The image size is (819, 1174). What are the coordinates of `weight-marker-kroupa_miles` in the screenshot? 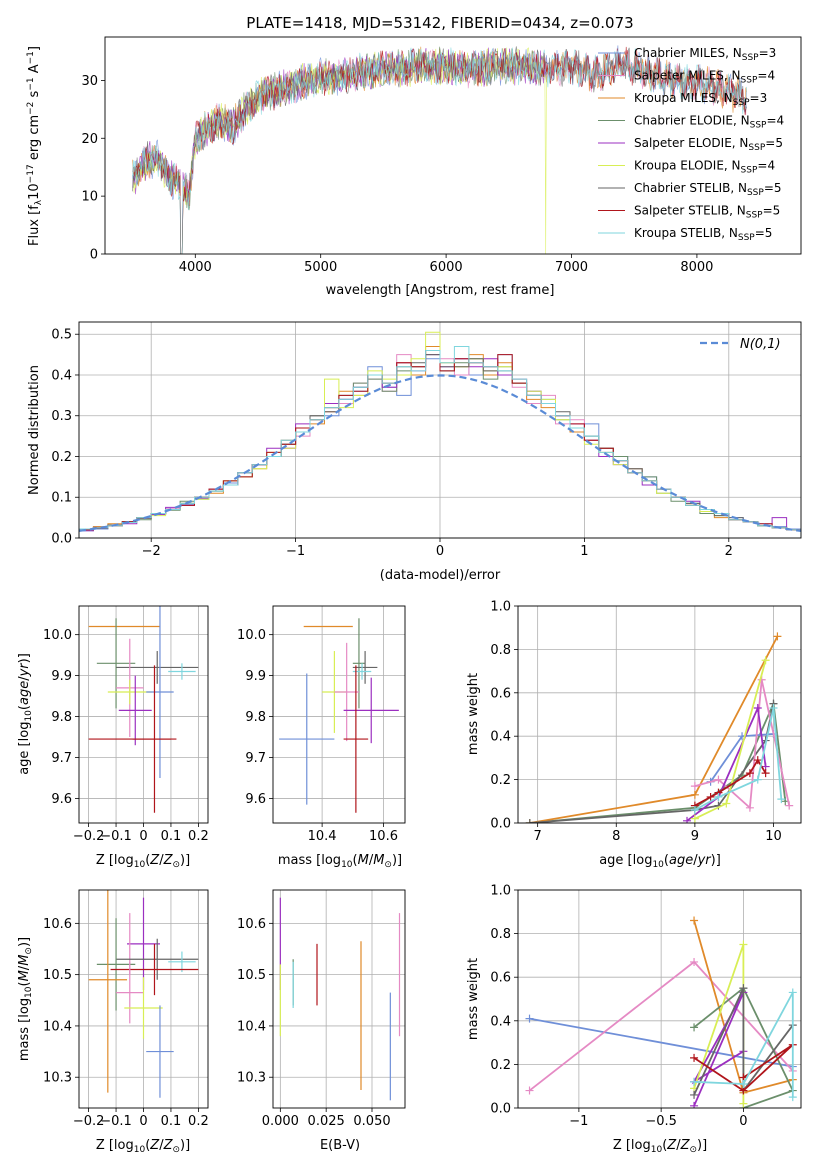 It's located at (694, 920).